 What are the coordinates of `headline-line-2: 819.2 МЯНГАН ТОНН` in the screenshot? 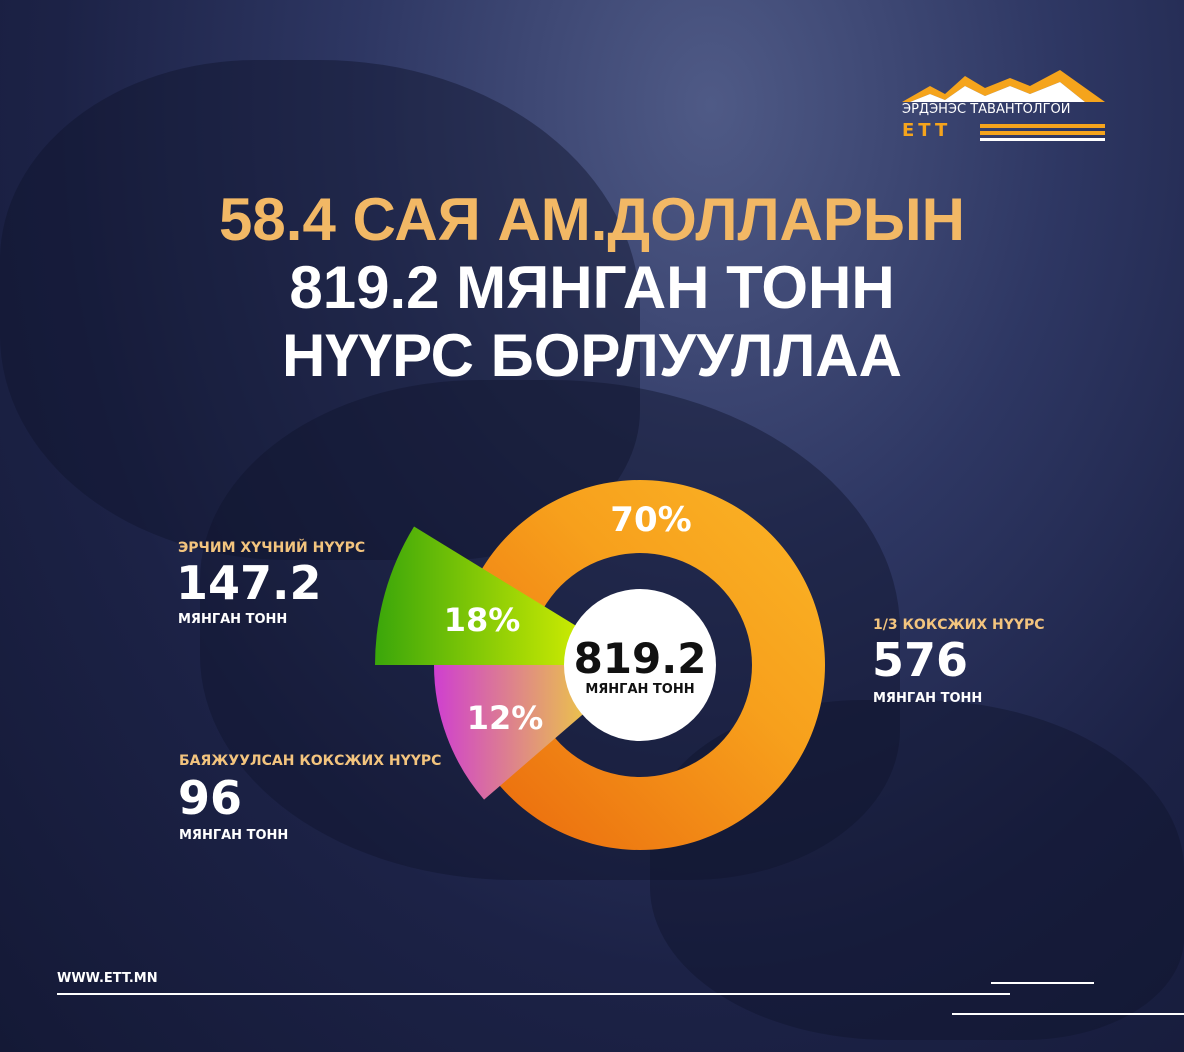 It's located at (592, 287).